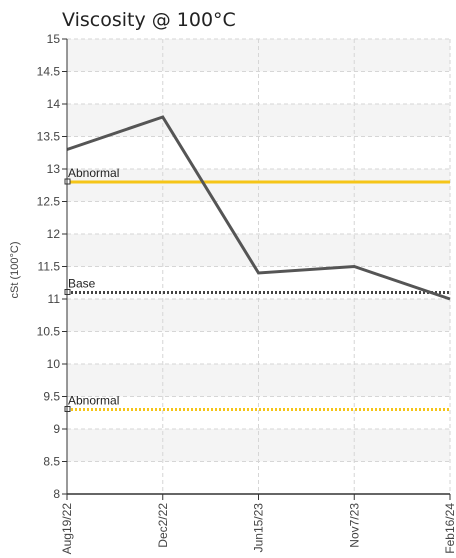 This screenshot has height=558, width=456. What do you see at coordinates (354, 525) in the screenshot?
I see `x-tick-label: Nov7/23` at bounding box center [354, 525].